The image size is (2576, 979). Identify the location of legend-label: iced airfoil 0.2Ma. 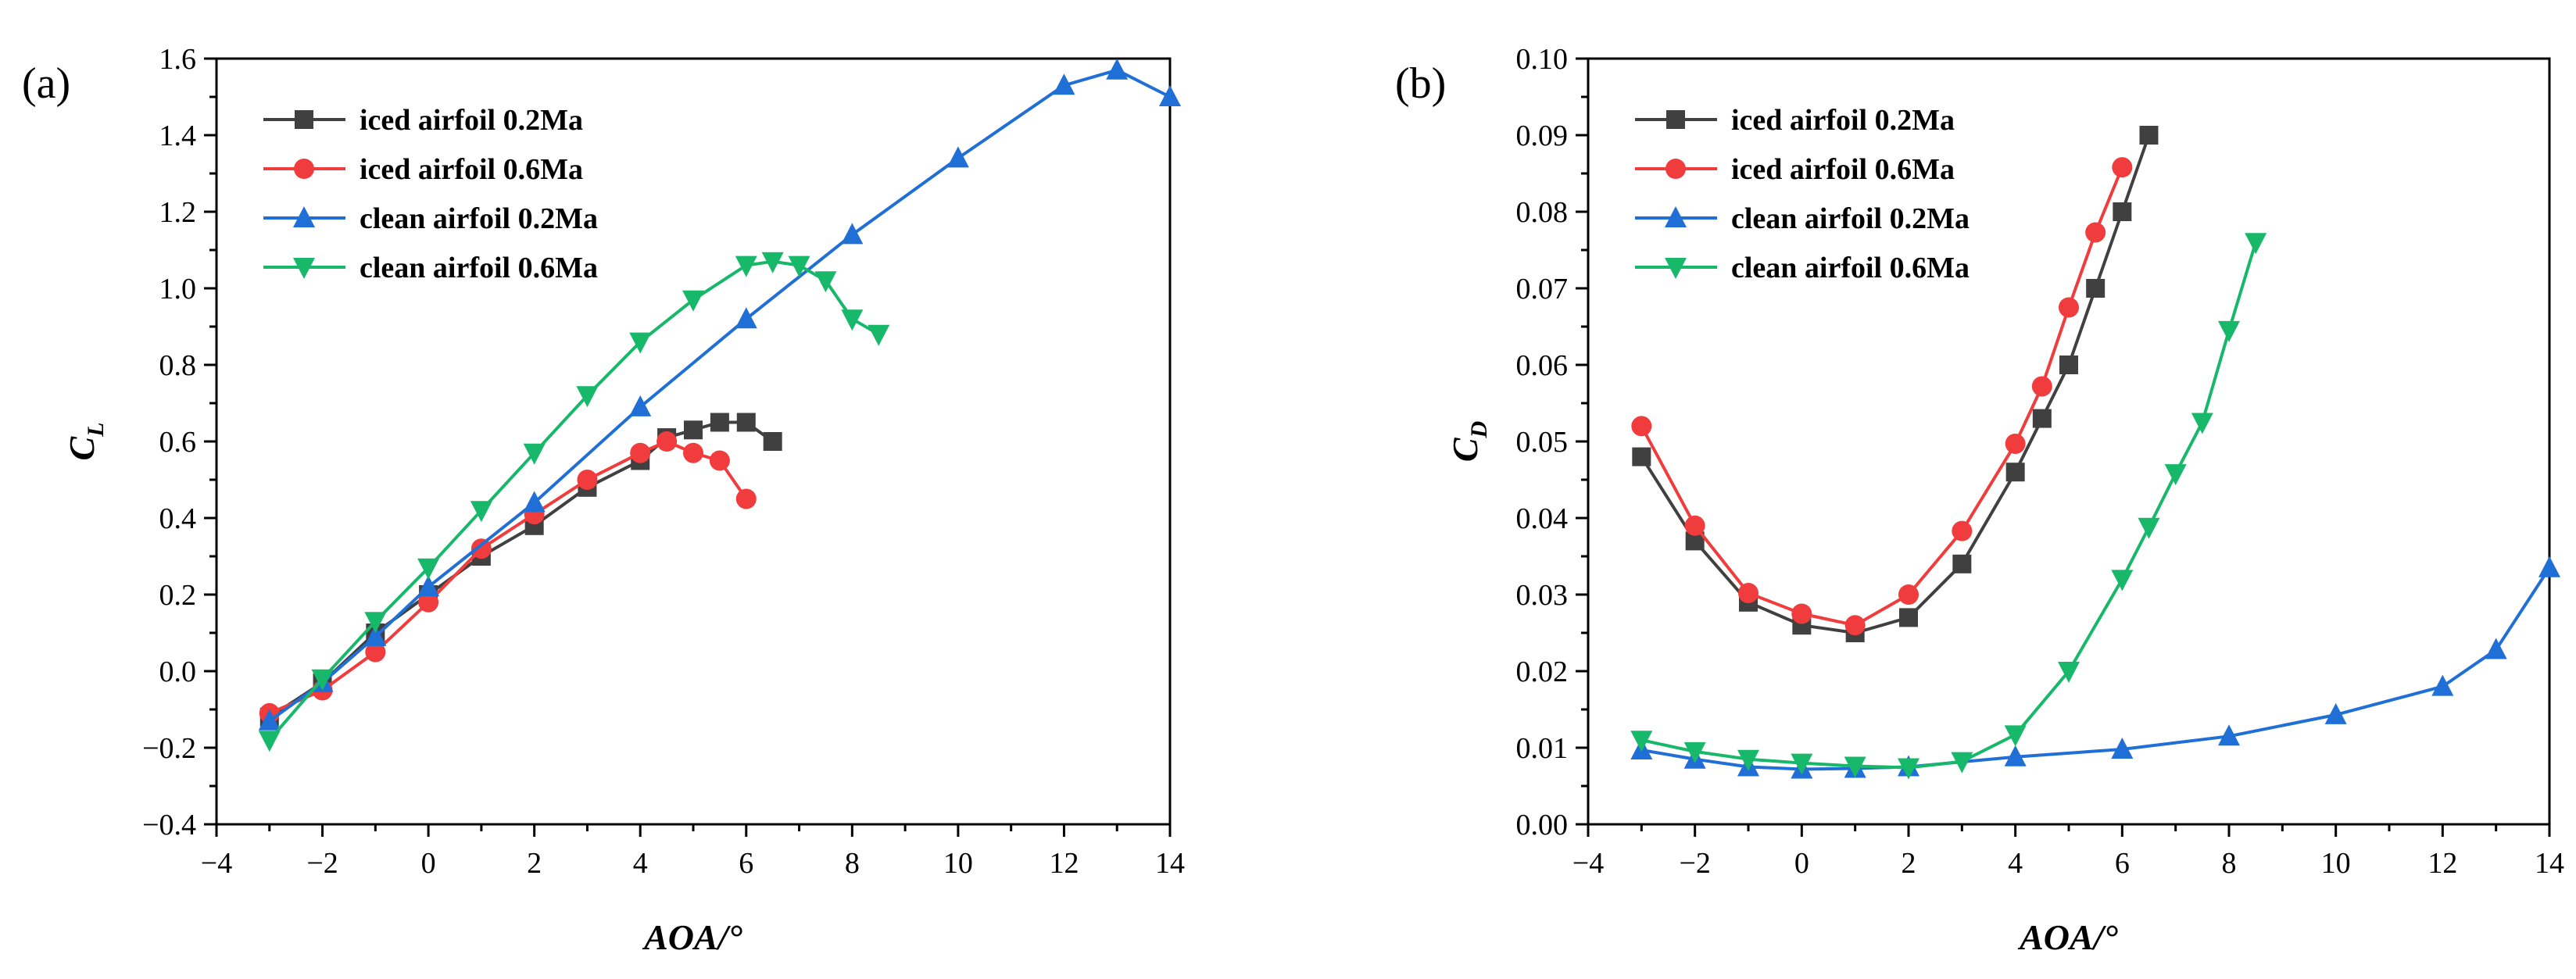
(471, 120).